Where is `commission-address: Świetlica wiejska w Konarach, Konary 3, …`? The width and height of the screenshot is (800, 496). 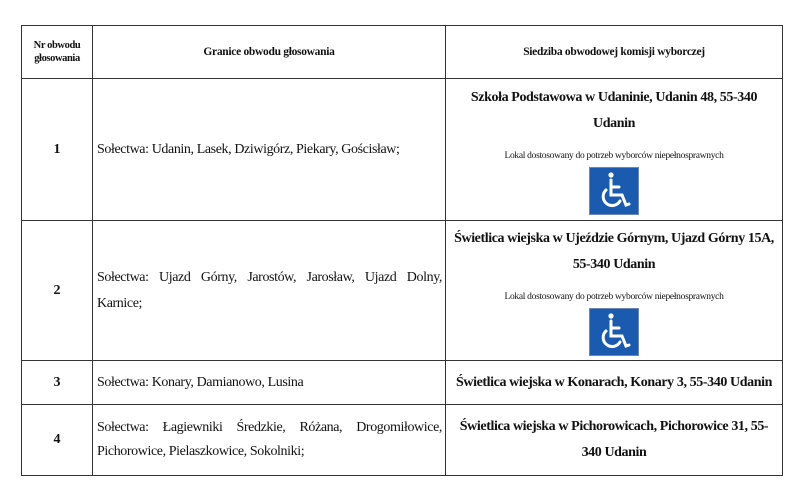
commission-address: Świetlica wiejska w Konarach, Konary 3, … is located at coordinates (614, 382).